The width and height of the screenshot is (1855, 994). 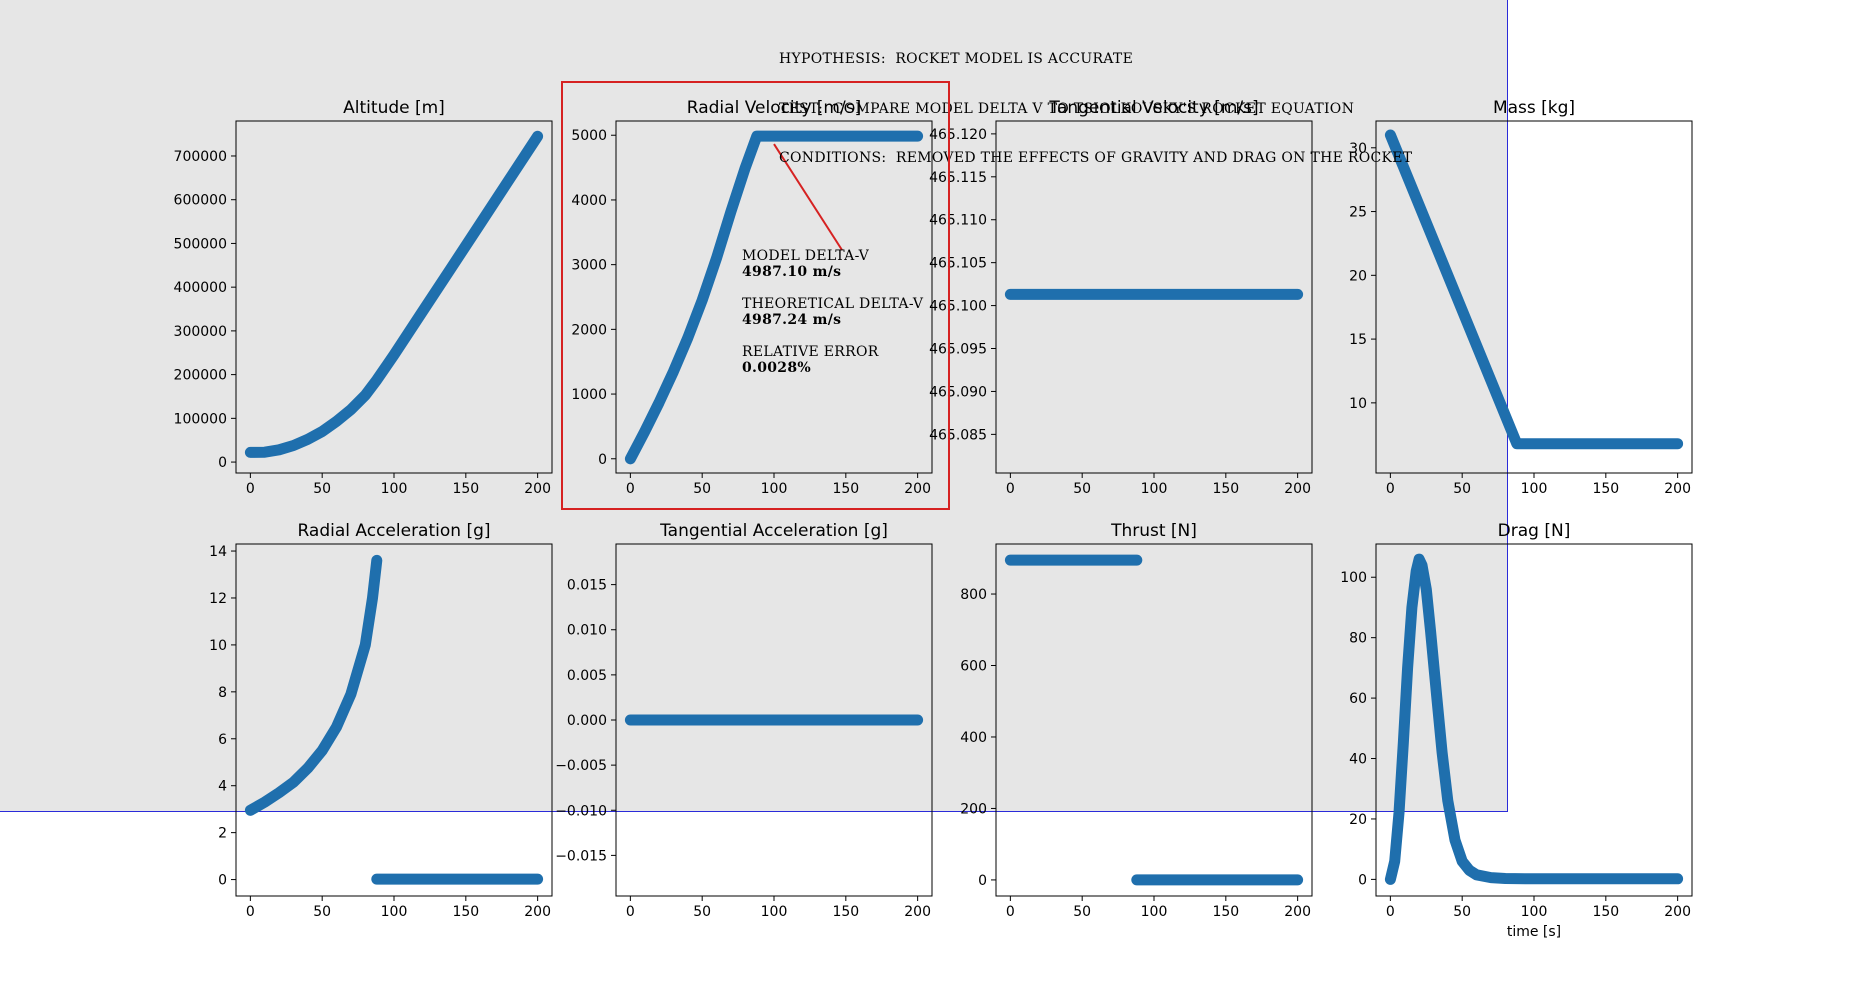 I want to click on thrust-y-tick-label: 400, so click(x=973, y=738).